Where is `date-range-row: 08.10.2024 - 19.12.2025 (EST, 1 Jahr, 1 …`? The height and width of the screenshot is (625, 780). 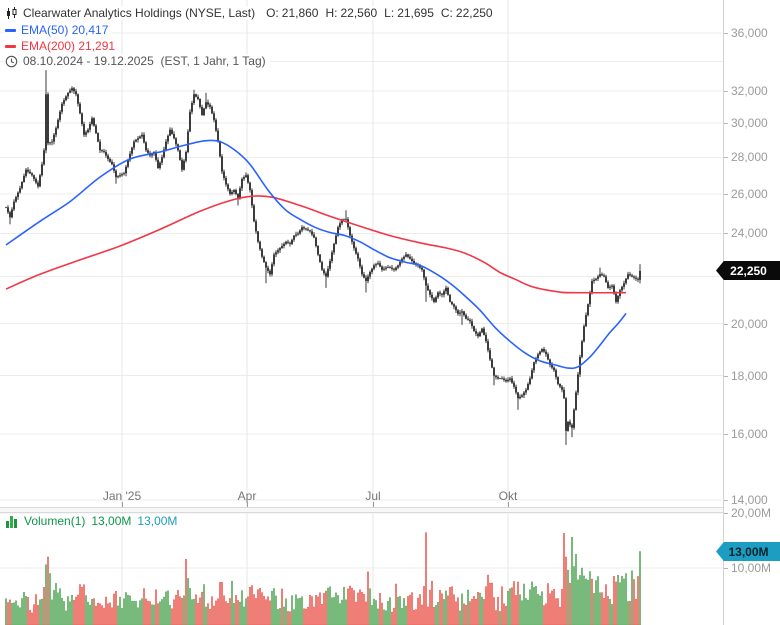
date-range-row: 08.10.2024 - 19.12.2025 (EST, 1 Jahr, 1 … is located at coordinates (137, 61).